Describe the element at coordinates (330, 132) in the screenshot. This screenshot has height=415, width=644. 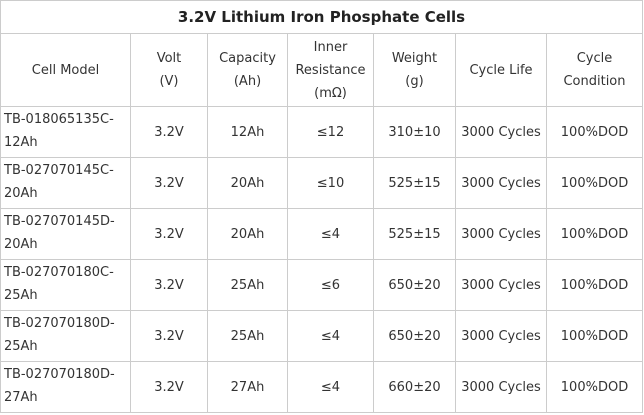
I see `cell: ≤12` at that location.